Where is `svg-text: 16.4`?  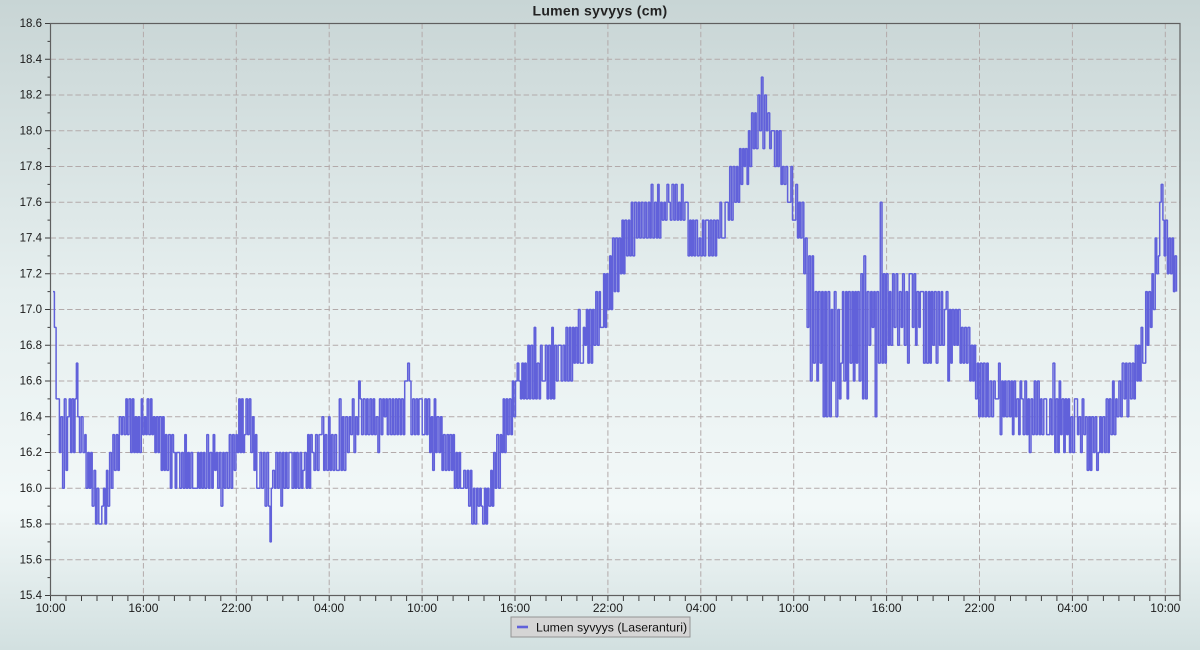 svg-text: 16.4 is located at coordinates (31, 417).